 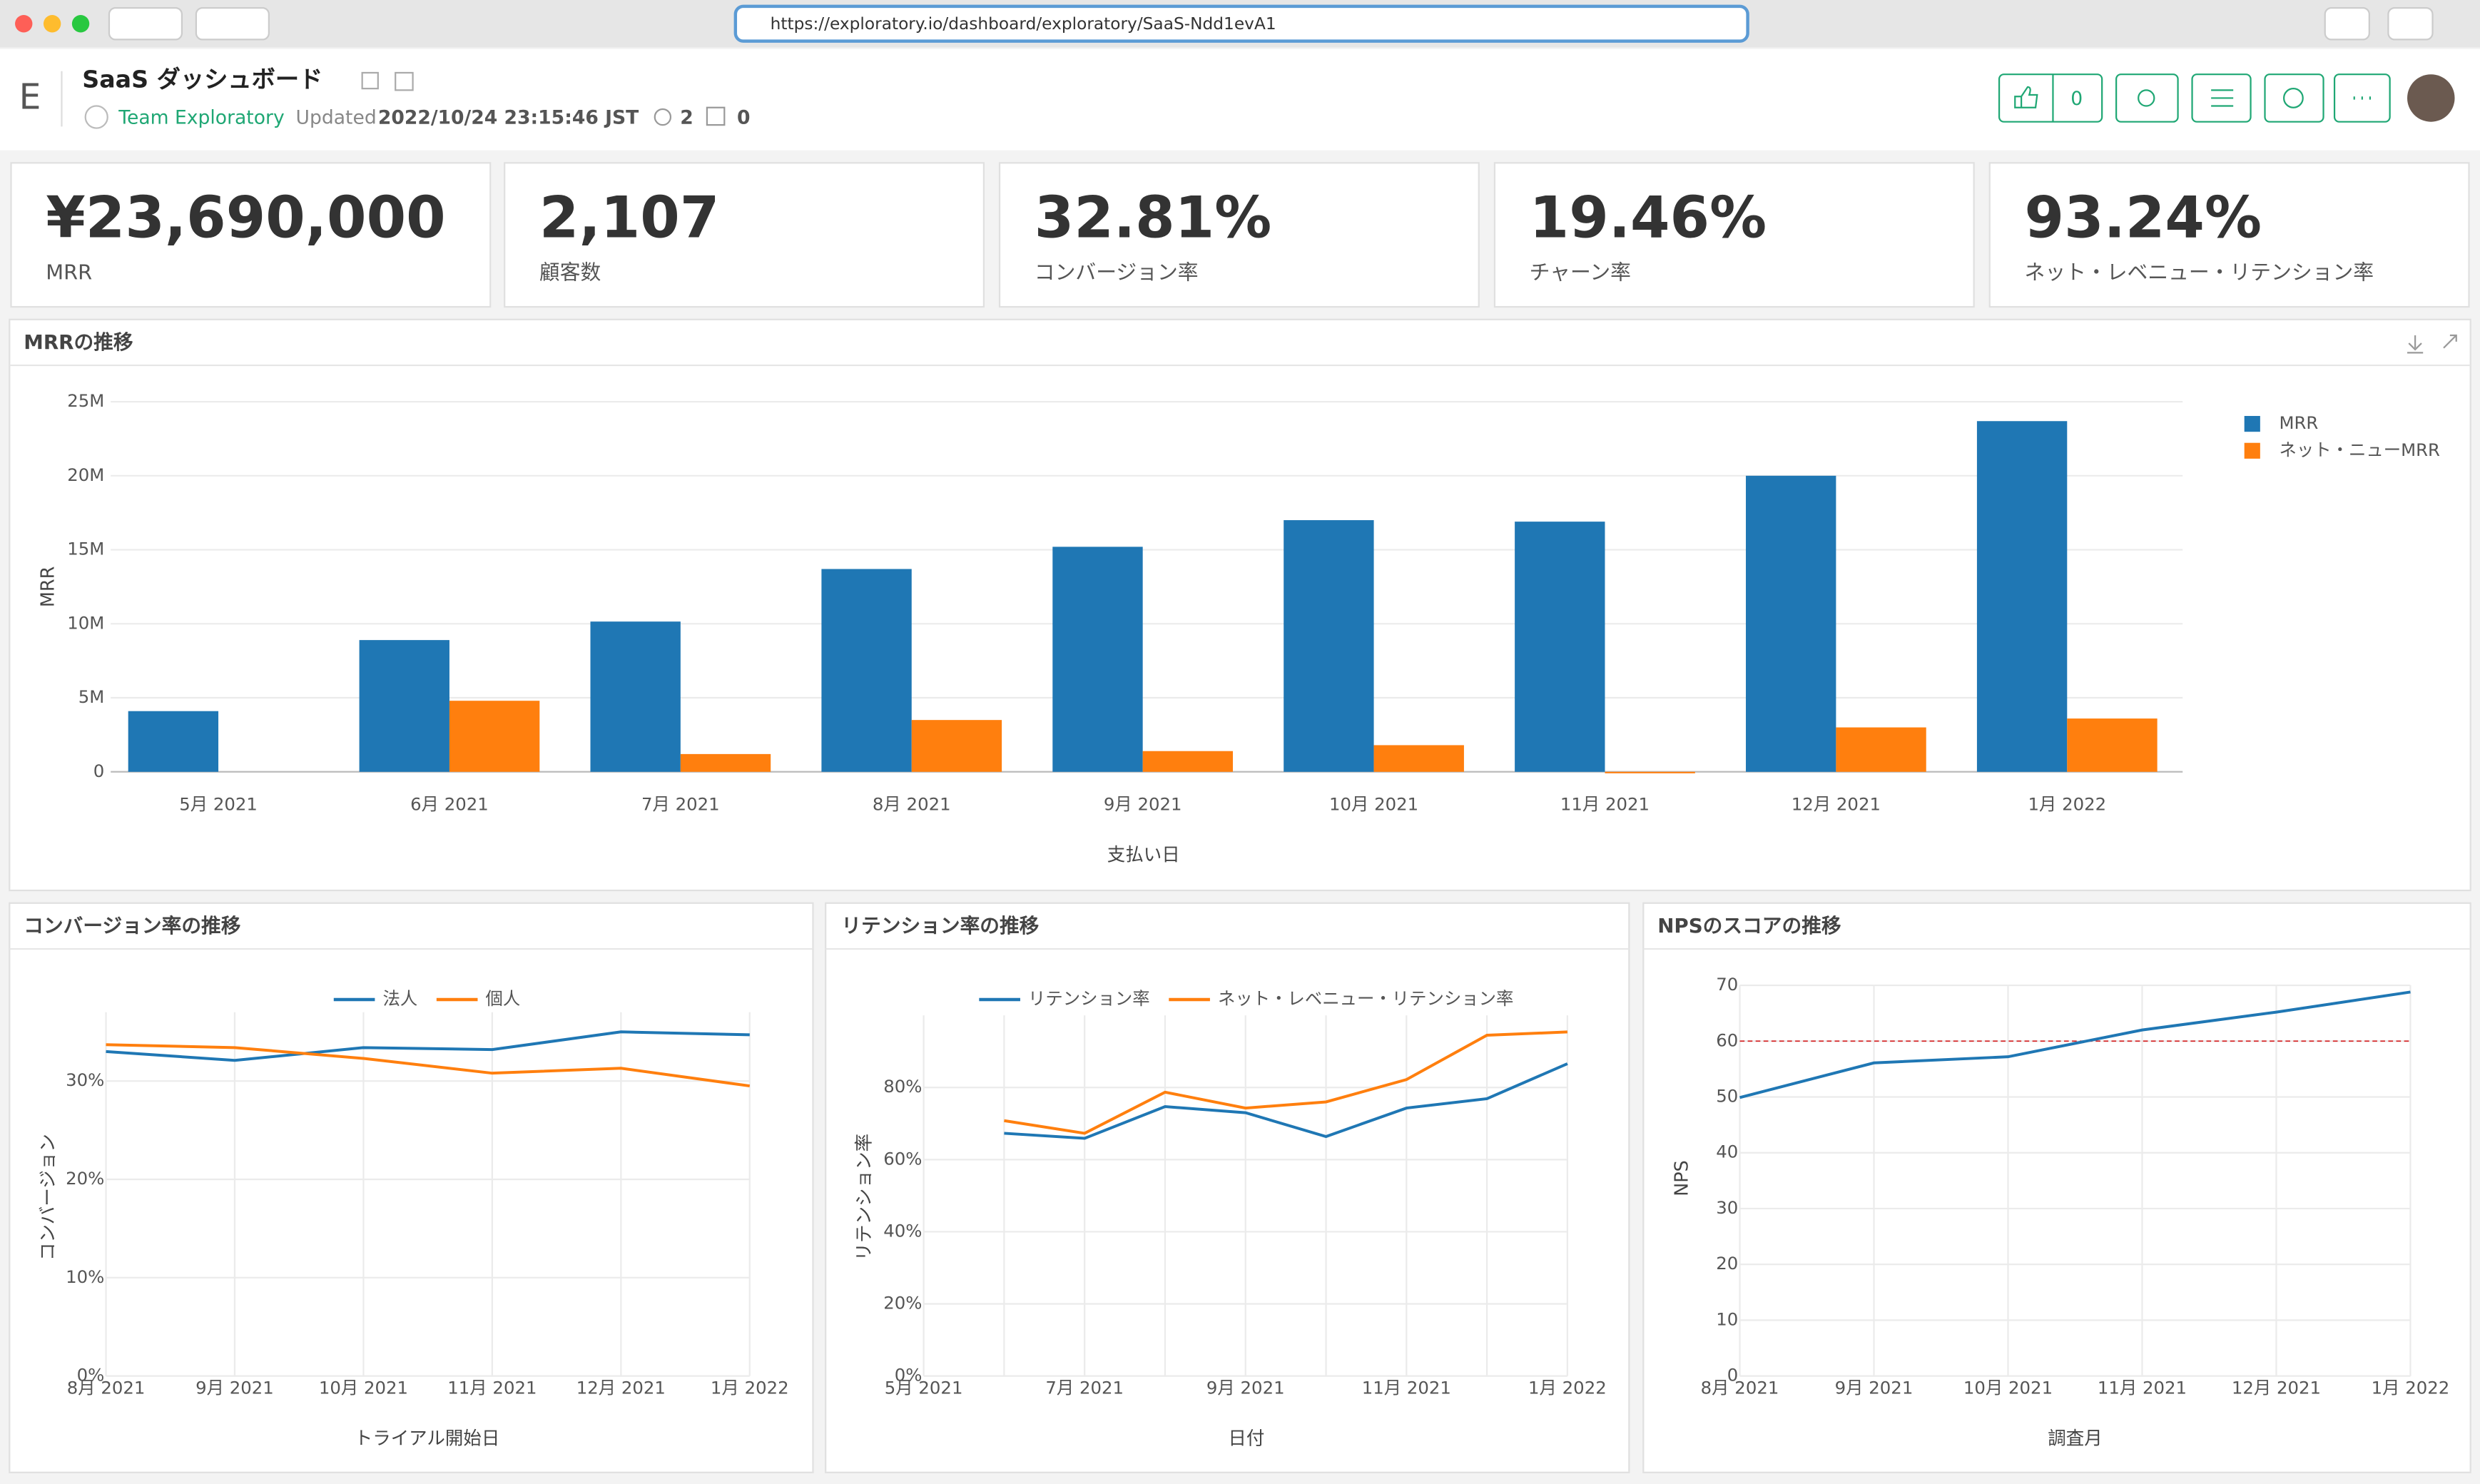 What do you see at coordinates (504, 998) in the screenshot?
I see `legend-label: 個人` at bounding box center [504, 998].